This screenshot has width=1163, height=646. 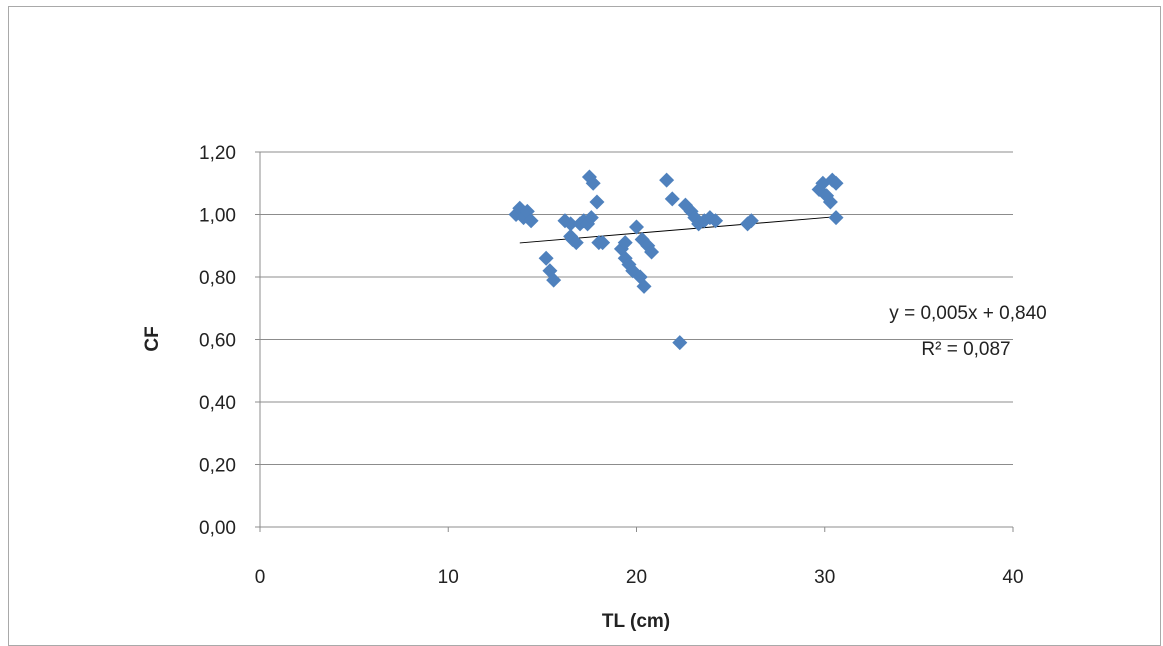 What do you see at coordinates (152, 338) in the screenshot?
I see `y-axis-title: CF` at bounding box center [152, 338].